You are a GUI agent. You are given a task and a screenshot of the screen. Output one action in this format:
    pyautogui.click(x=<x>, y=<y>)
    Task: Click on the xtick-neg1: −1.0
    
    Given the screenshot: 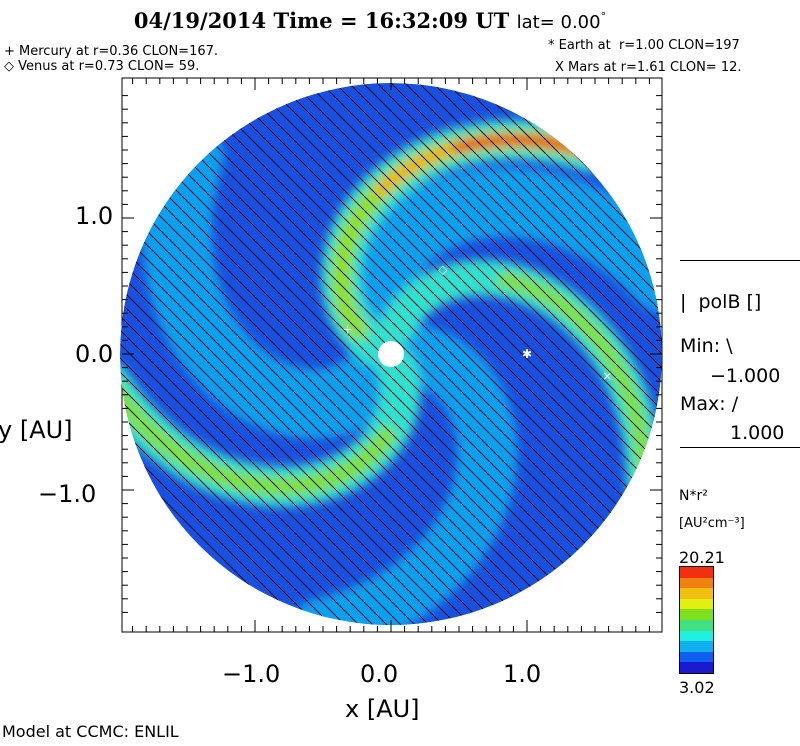 What is the action you would take?
    pyautogui.click(x=251, y=674)
    